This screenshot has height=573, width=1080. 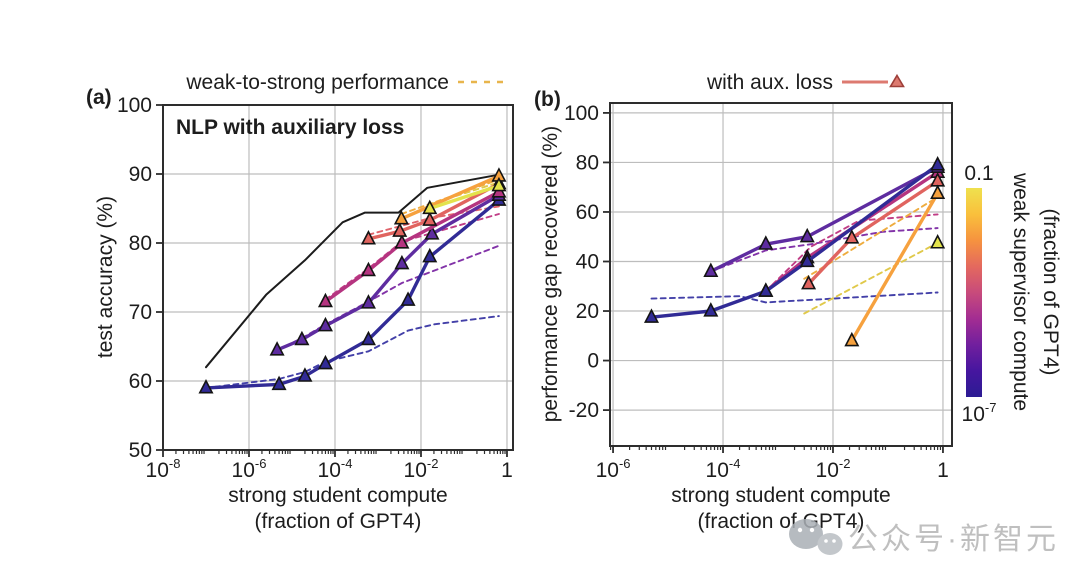 I want to click on y-tick-label: -20, so click(x=584, y=410).